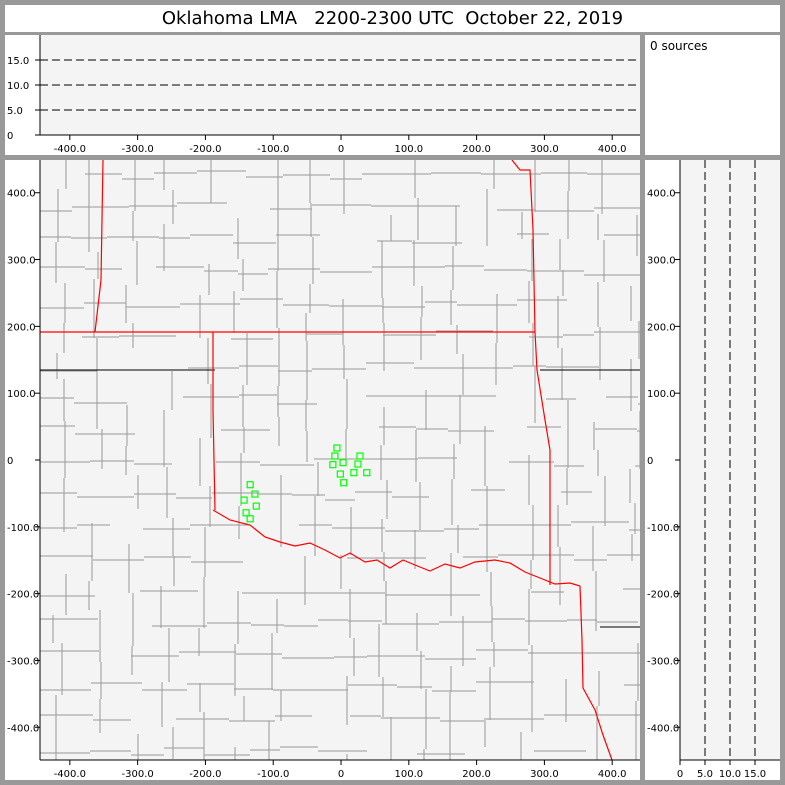 The image size is (785, 785). What do you see at coordinates (214, 421) in the screenshot?
I see `ok-tx-100th-meridian` at bounding box center [214, 421].